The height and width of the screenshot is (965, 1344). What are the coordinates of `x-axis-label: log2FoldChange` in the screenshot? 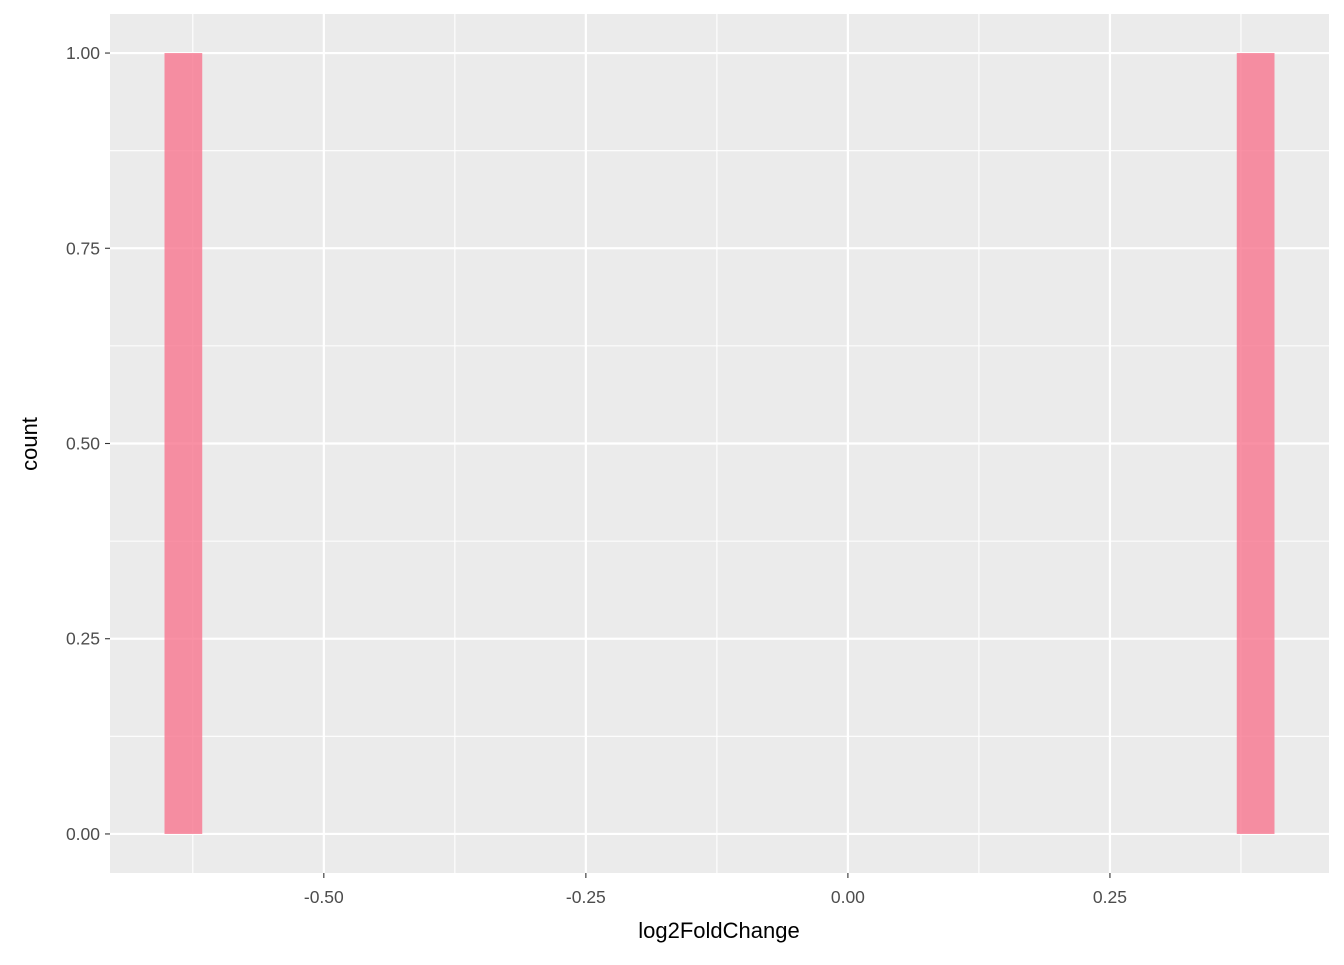 It's located at (718, 930).